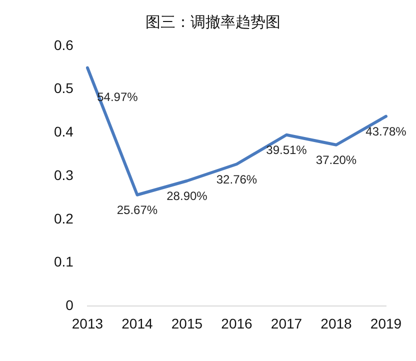  Describe the element at coordinates (64, 174) in the screenshot. I see `y-tick-label: 0.3` at that location.